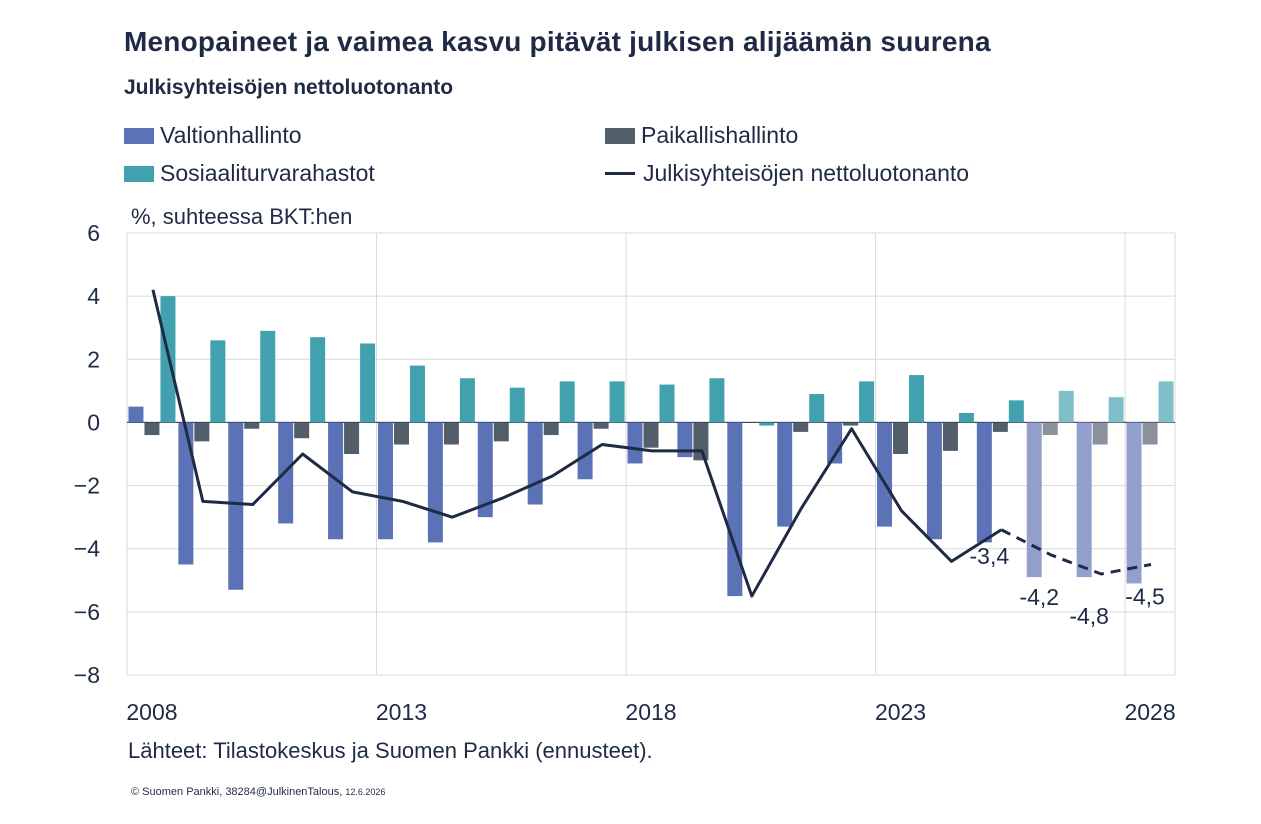 Image resolution: width=1261 pixels, height=824 pixels. I want to click on legend-item-valtionhallinto: Valtionhallinto, so click(213, 135).